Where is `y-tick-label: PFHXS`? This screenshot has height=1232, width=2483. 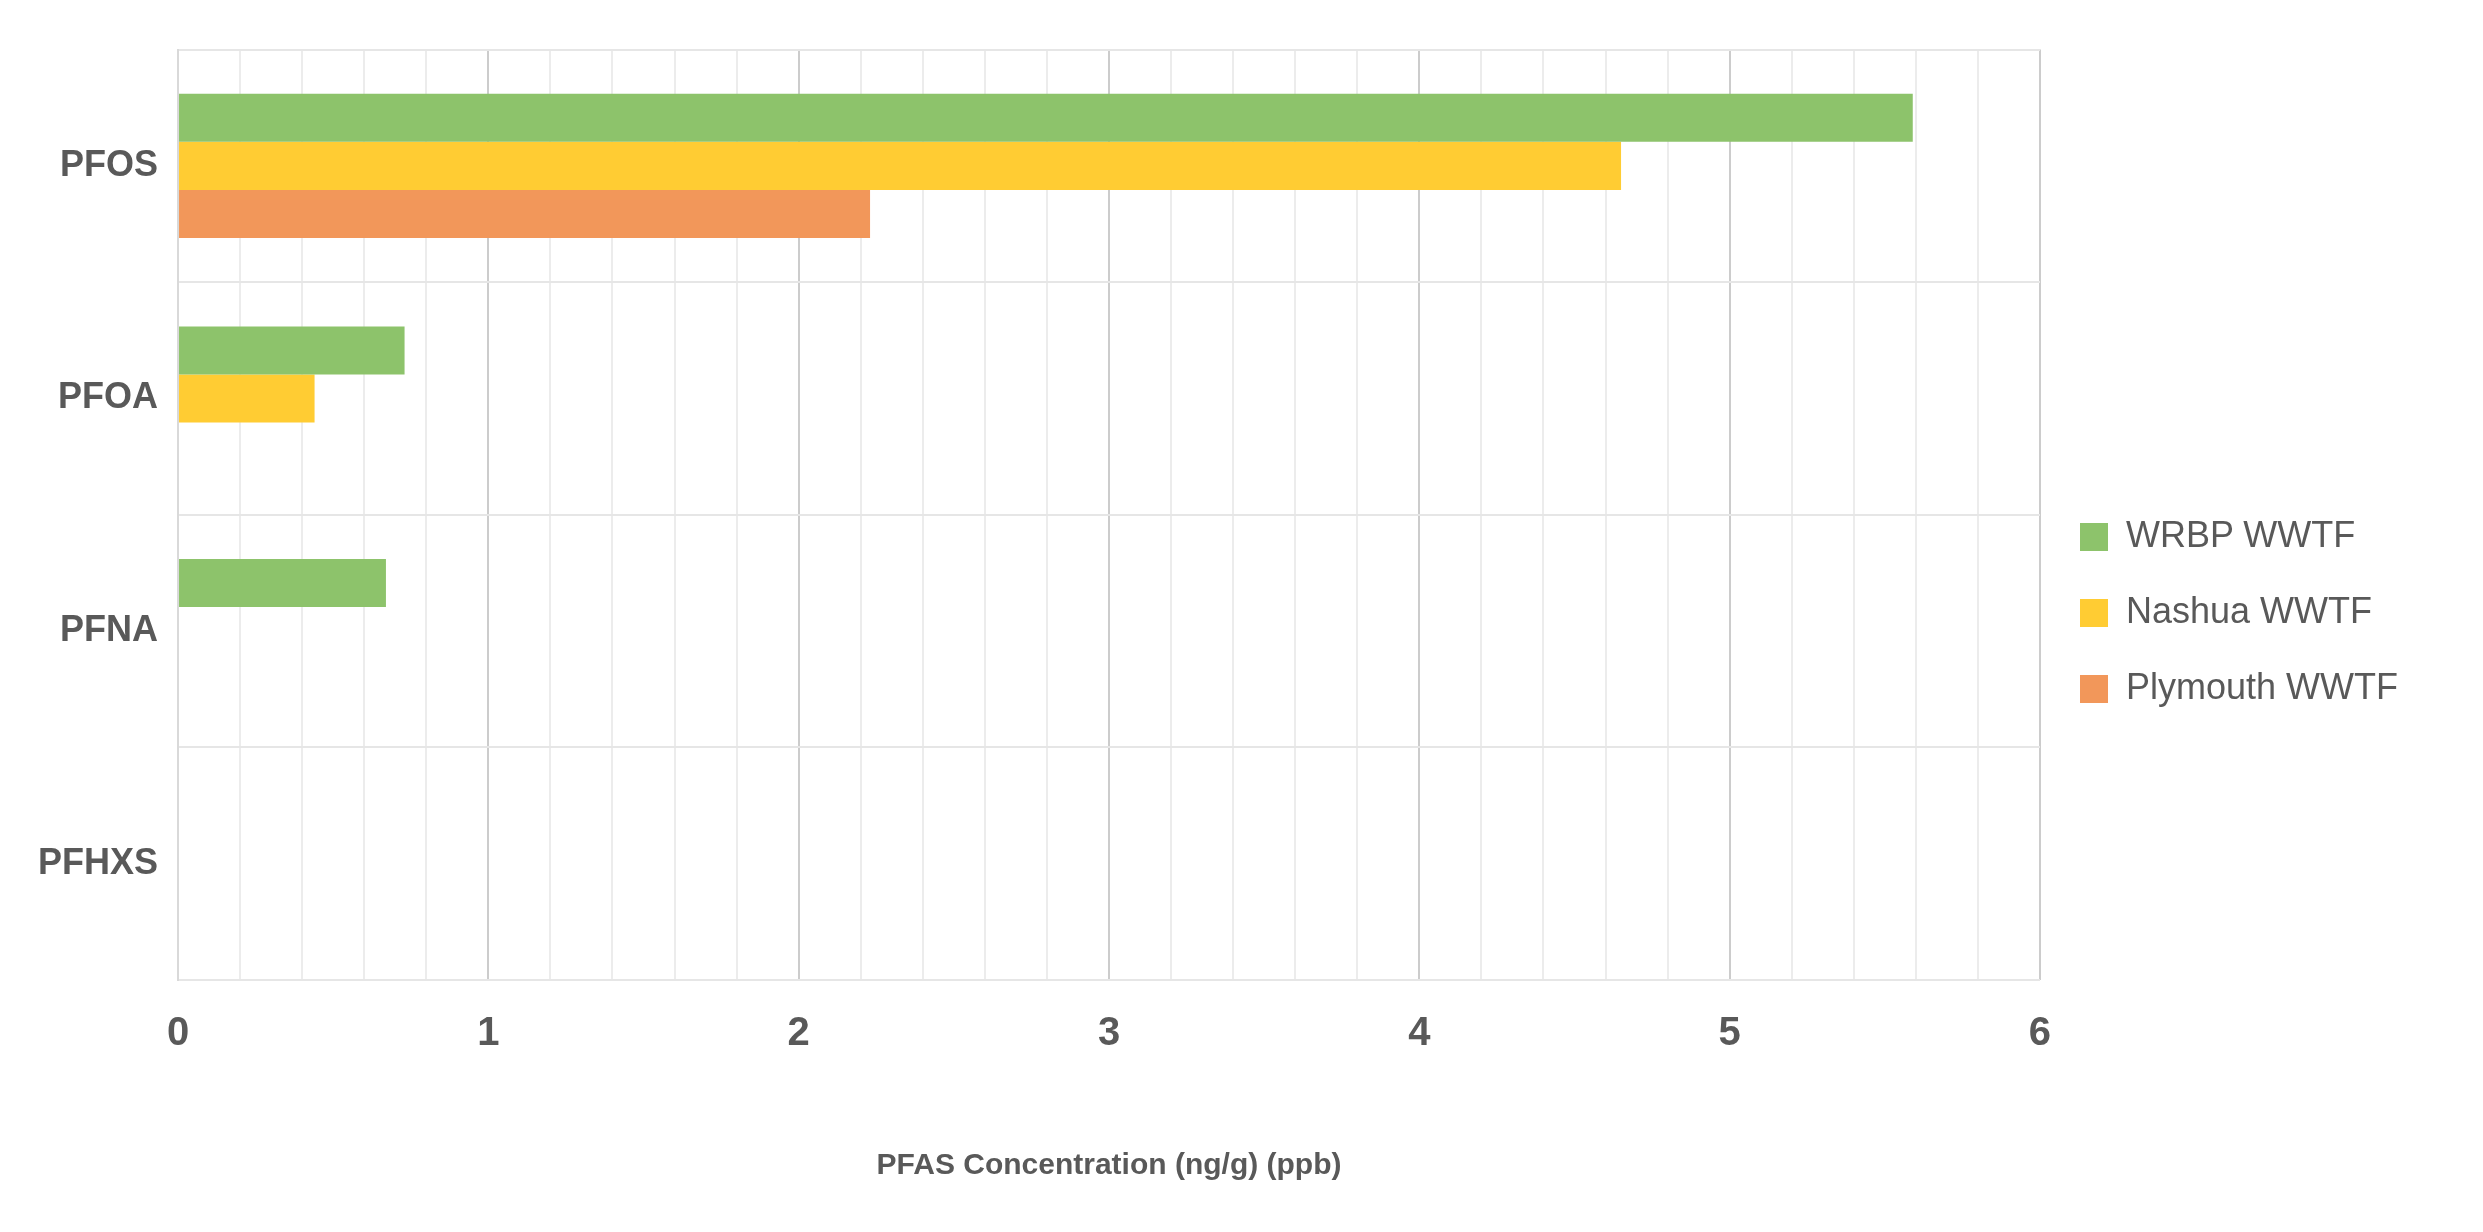
y-tick-label: PFHXS is located at coordinates (98, 861).